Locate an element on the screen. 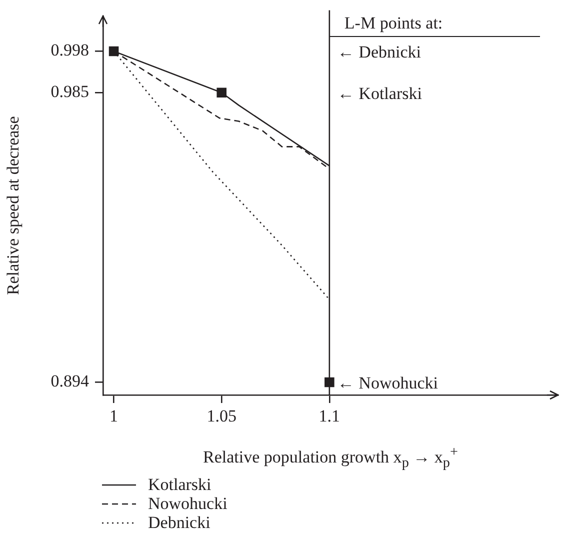 The height and width of the screenshot is (553, 569). legend-label: Nowohucki is located at coordinates (188, 504).